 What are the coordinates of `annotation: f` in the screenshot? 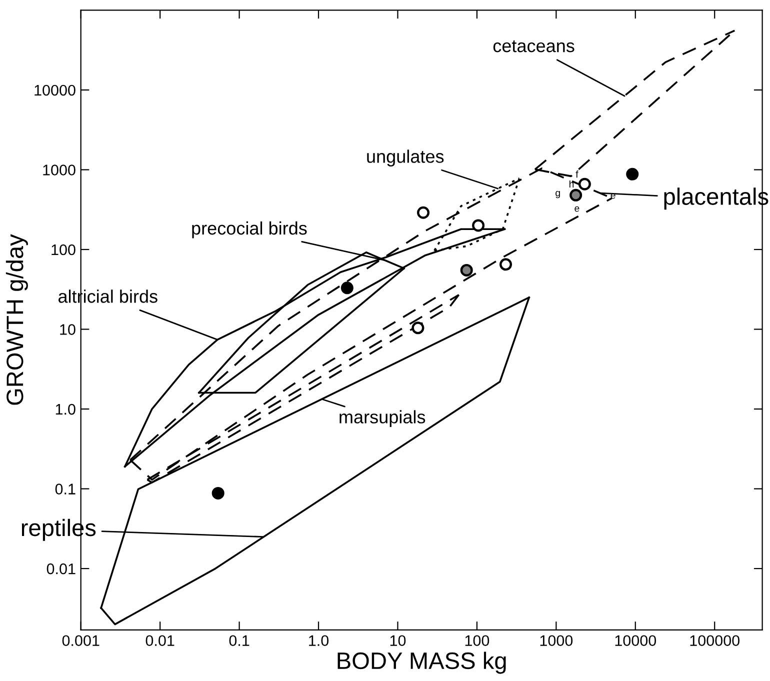 It's located at (577, 174).